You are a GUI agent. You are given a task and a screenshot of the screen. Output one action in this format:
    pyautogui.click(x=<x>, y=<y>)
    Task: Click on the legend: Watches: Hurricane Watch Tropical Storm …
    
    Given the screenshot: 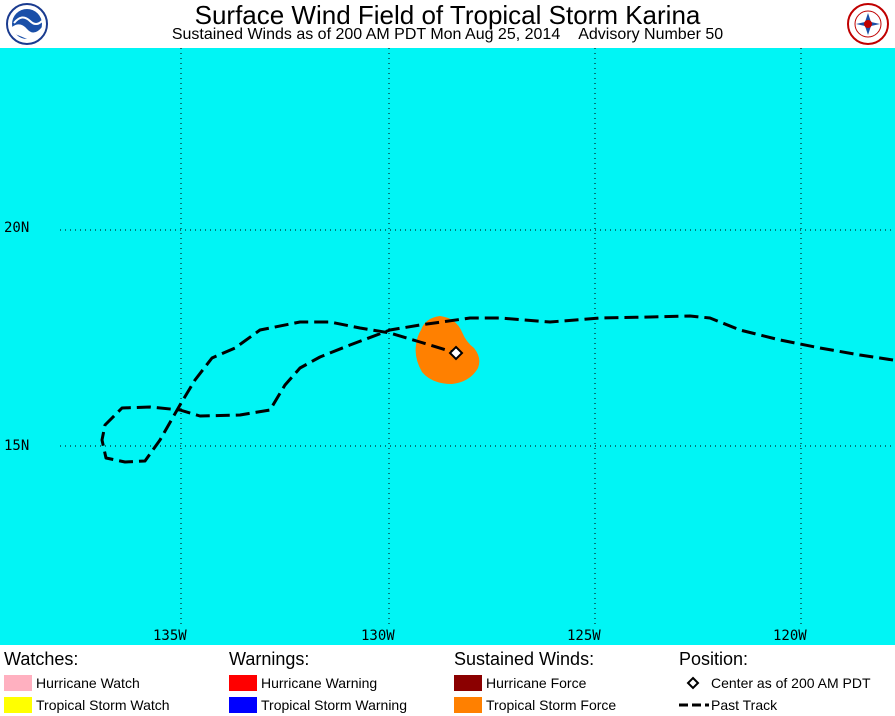 What is the action you would take?
    pyautogui.click(x=447, y=680)
    